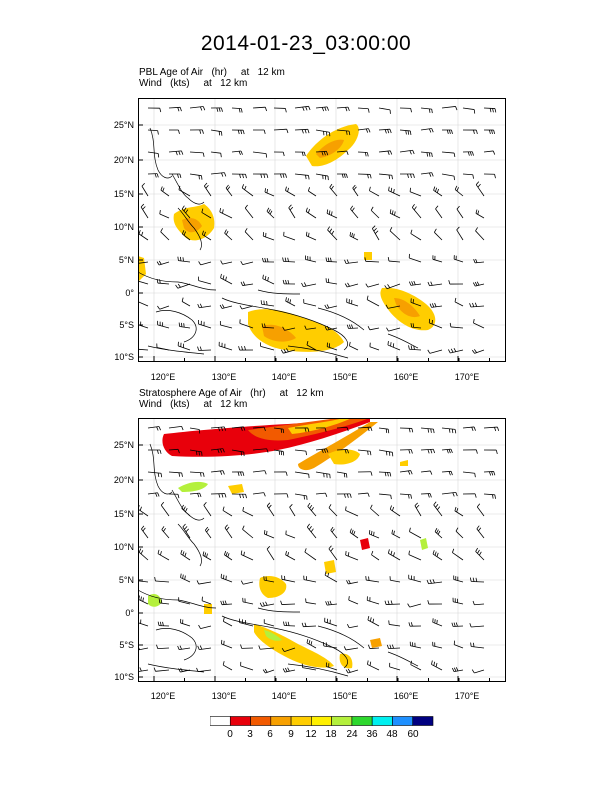  What do you see at coordinates (368, 256) in the screenshot?
I see `pbl-blob-small` at bounding box center [368, 256].